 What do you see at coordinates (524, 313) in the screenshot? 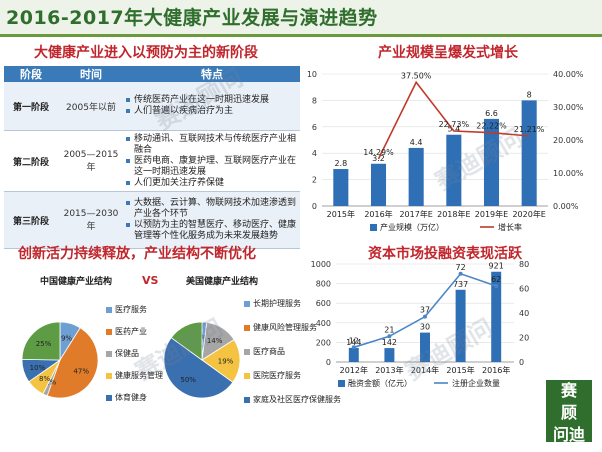
I see `y2-tick-label: 40` at bounding box center [524, 313].